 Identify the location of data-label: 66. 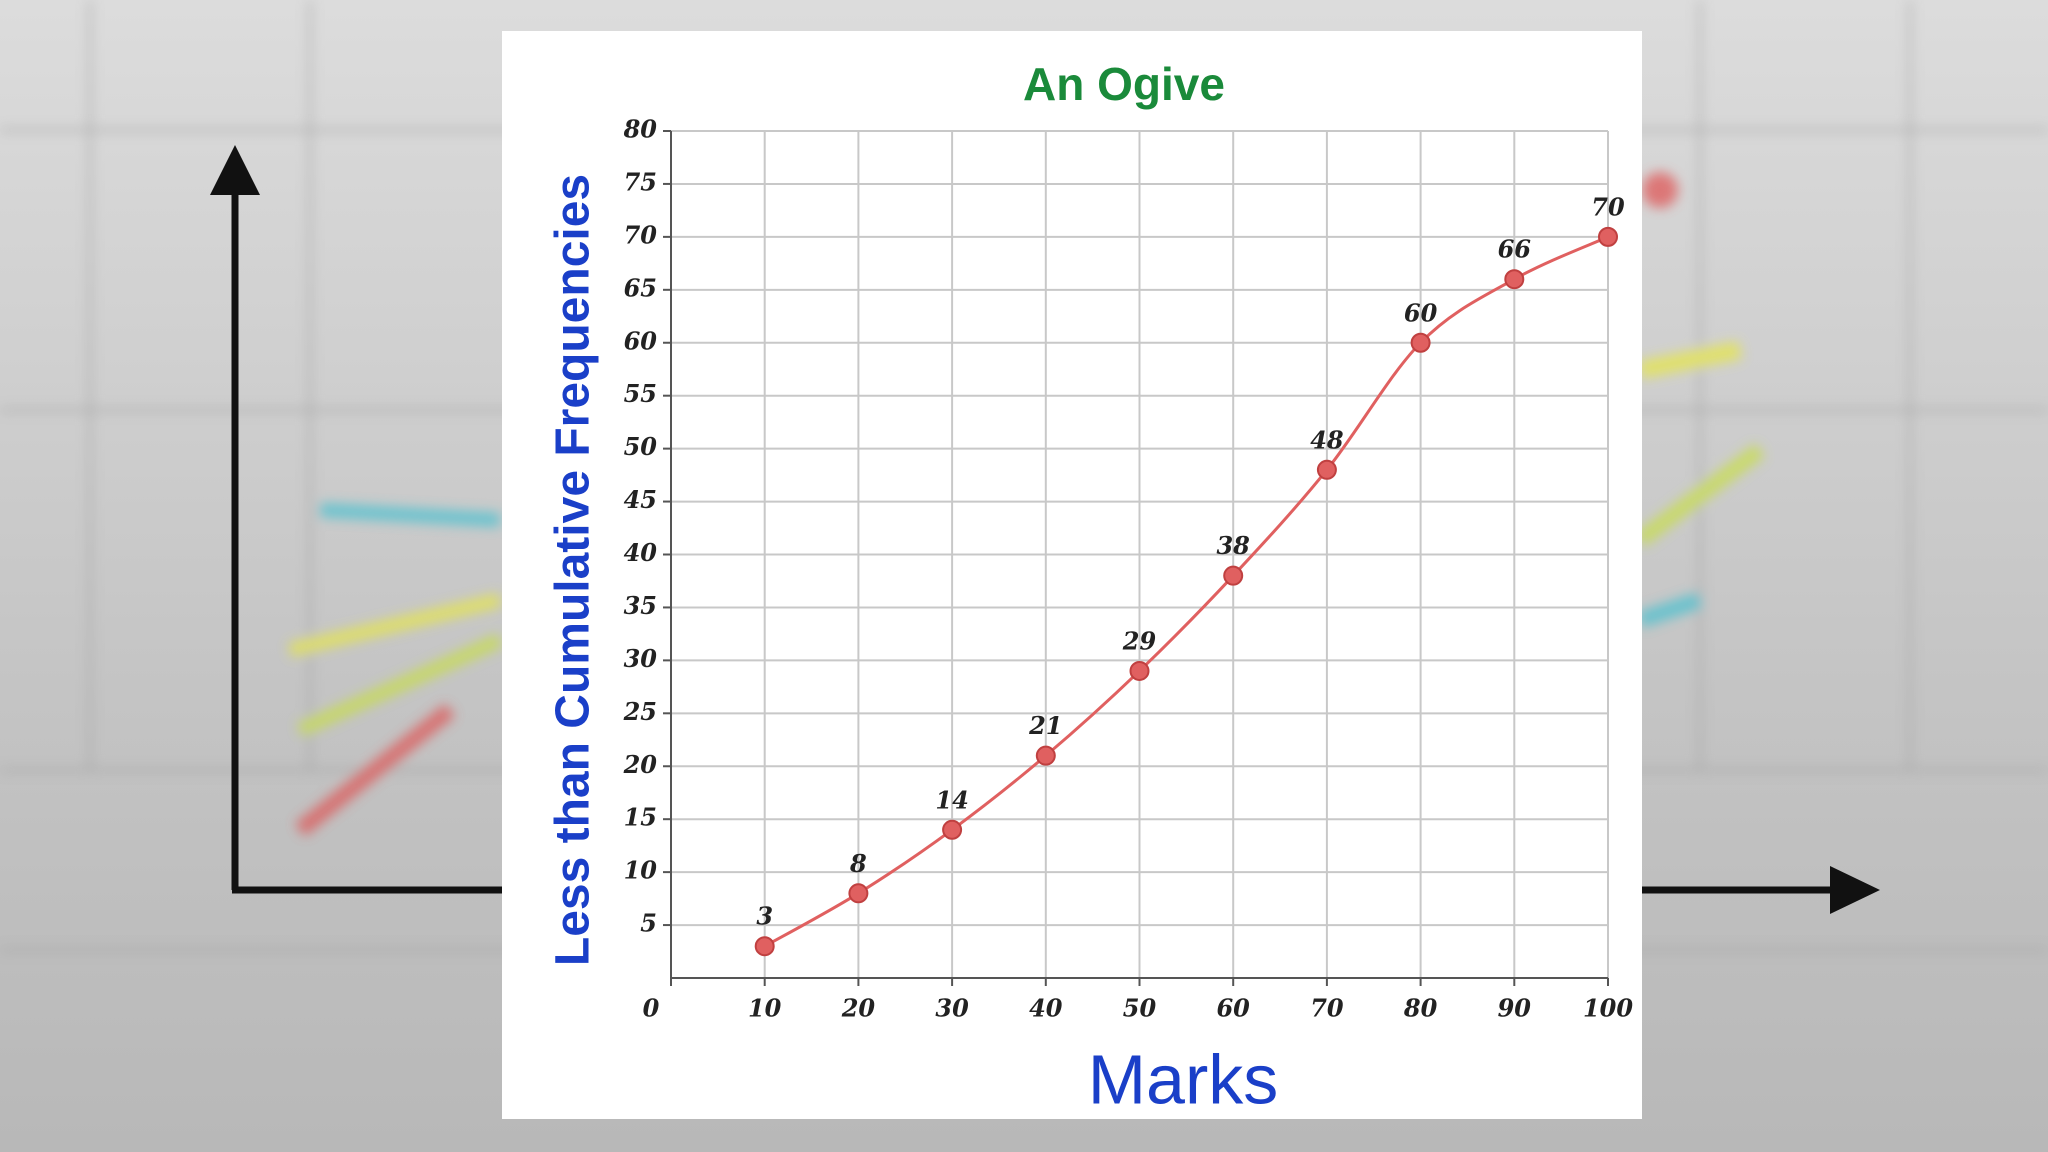
(1515, 249).